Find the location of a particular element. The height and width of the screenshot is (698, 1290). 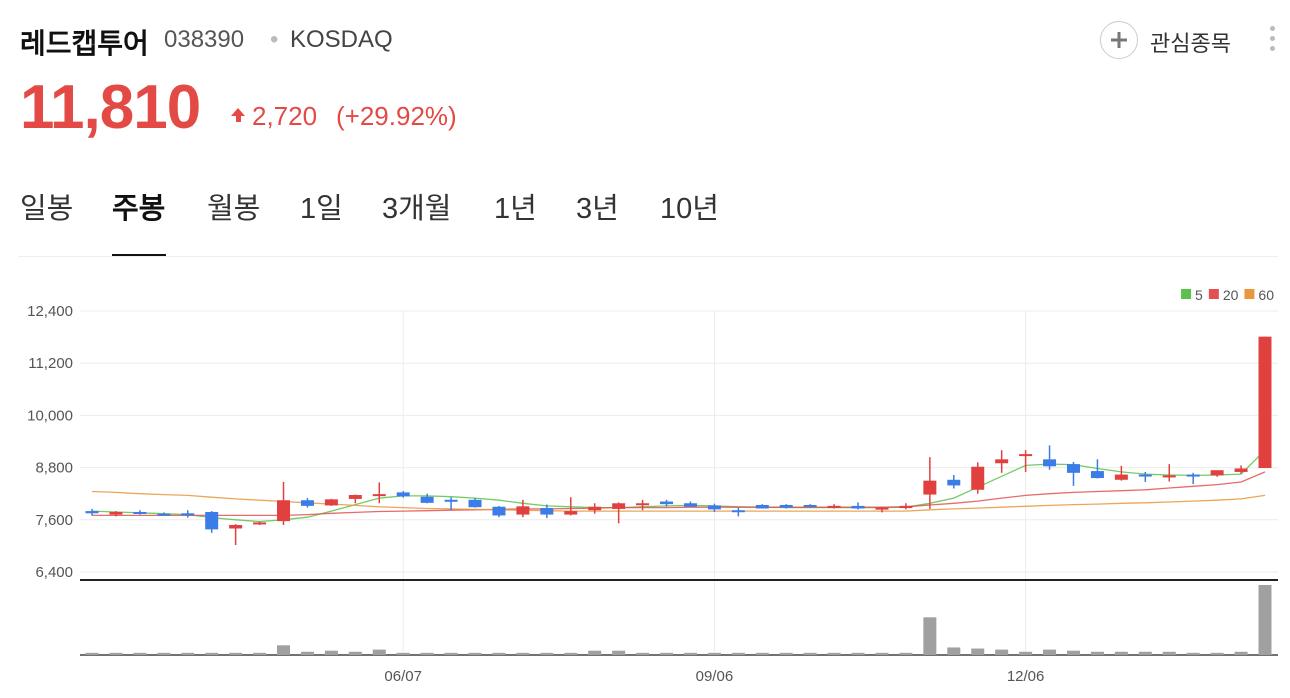

tab: 10년 is located at coordinates (689, 209).